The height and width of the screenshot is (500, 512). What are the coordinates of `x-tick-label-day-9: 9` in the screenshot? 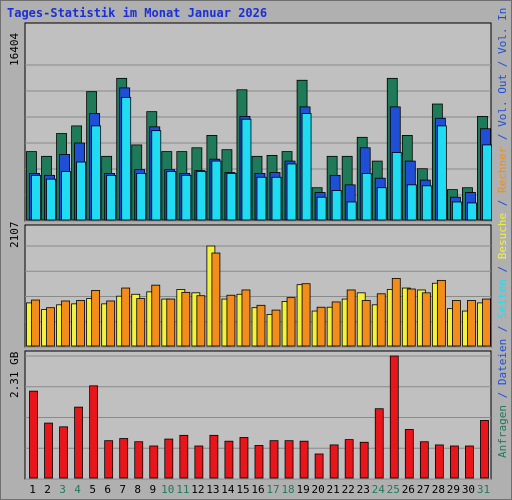 It's located at (152, 489).